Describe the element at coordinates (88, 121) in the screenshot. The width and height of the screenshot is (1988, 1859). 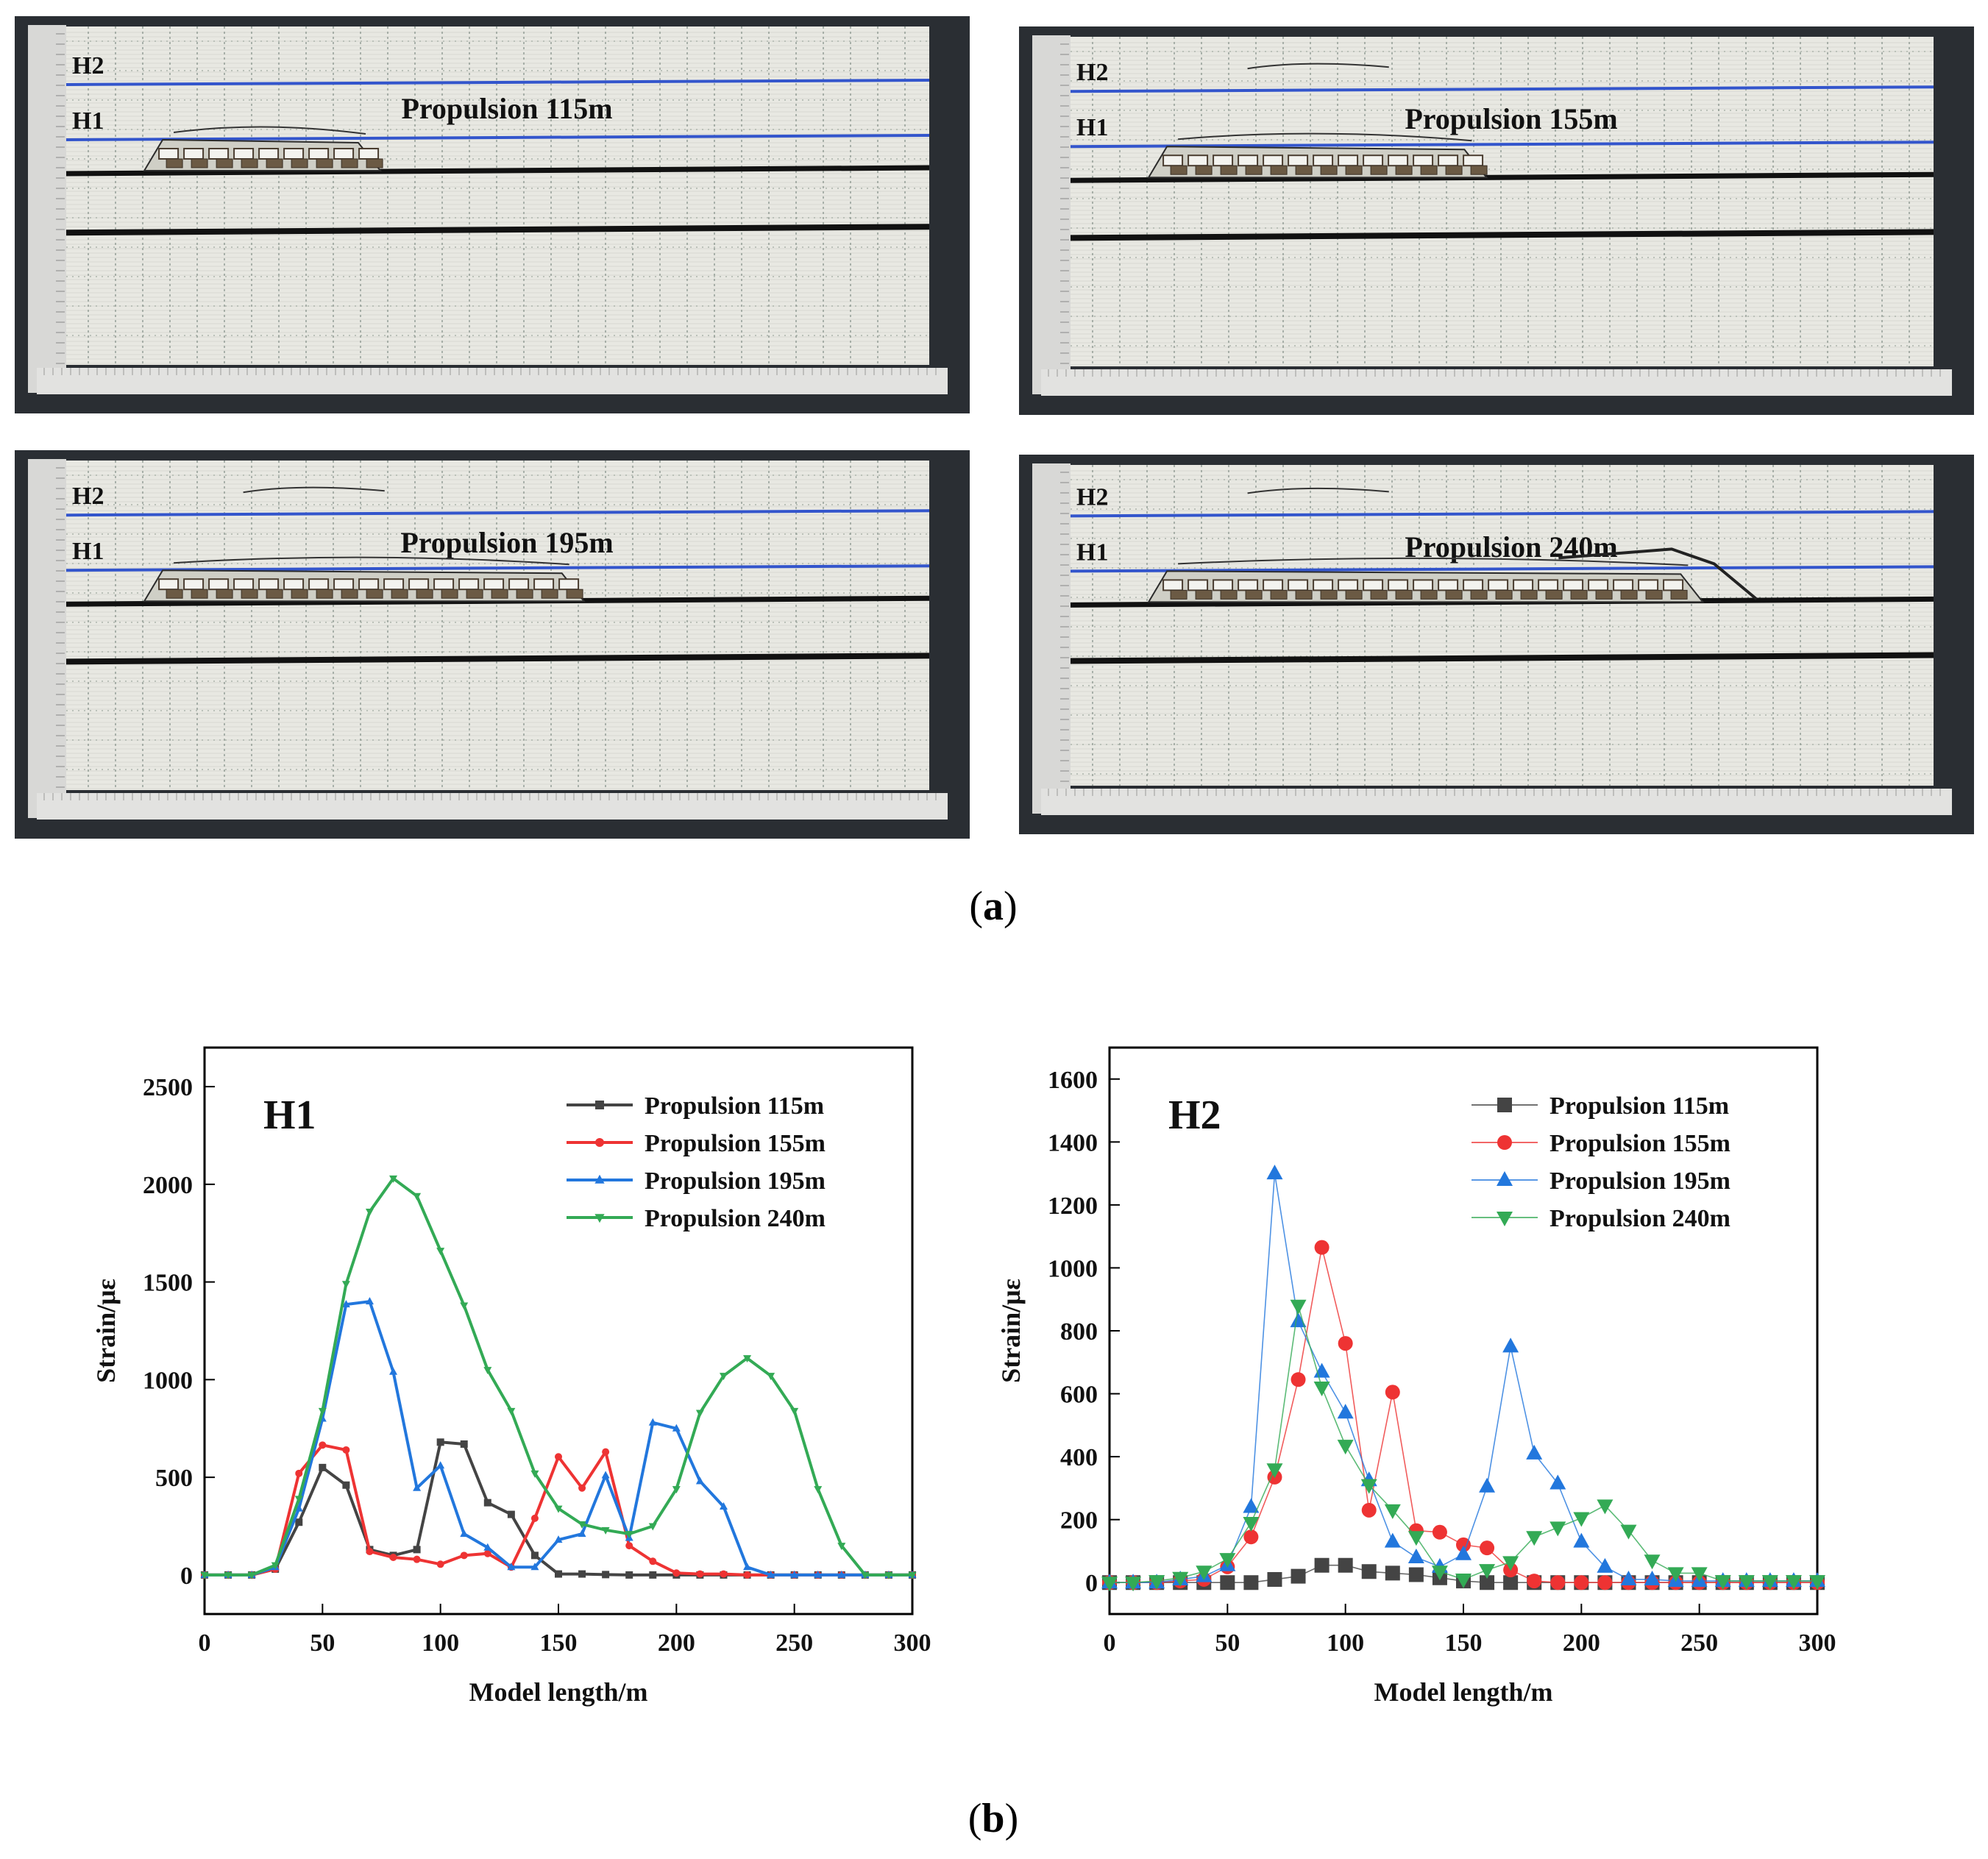
I see `h1-label: H1` at that location.